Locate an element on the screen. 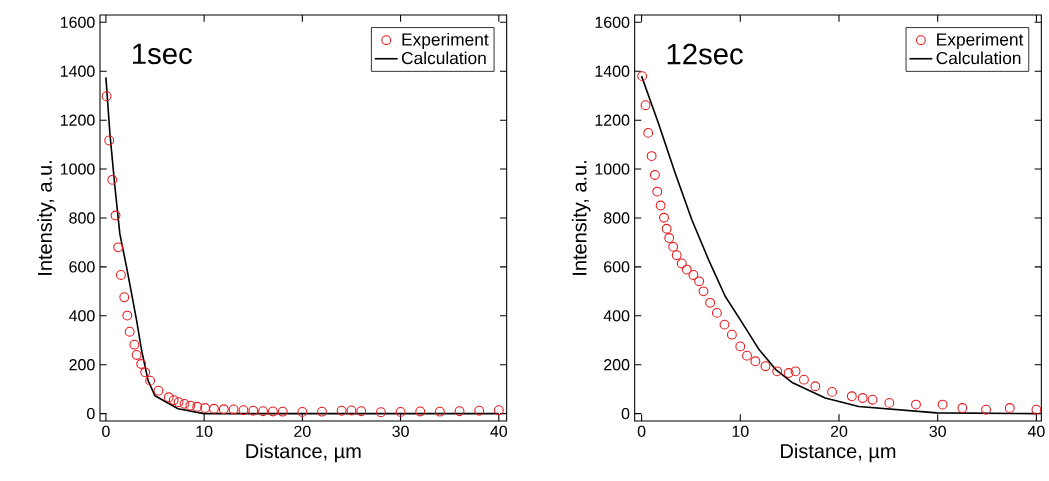  annotation: 1sec is located at coordinates (162, 54).